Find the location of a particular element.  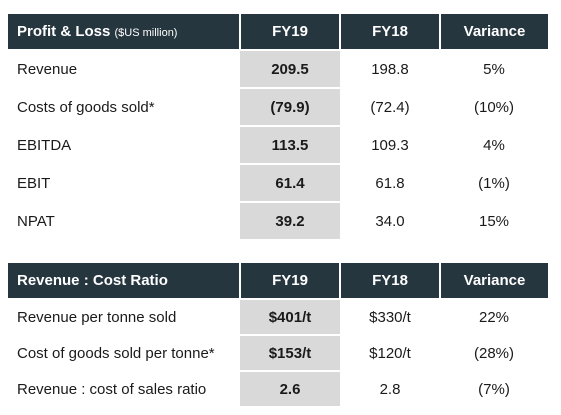

table-title-text: Profit & Loss is located at coordinates (64, 31).